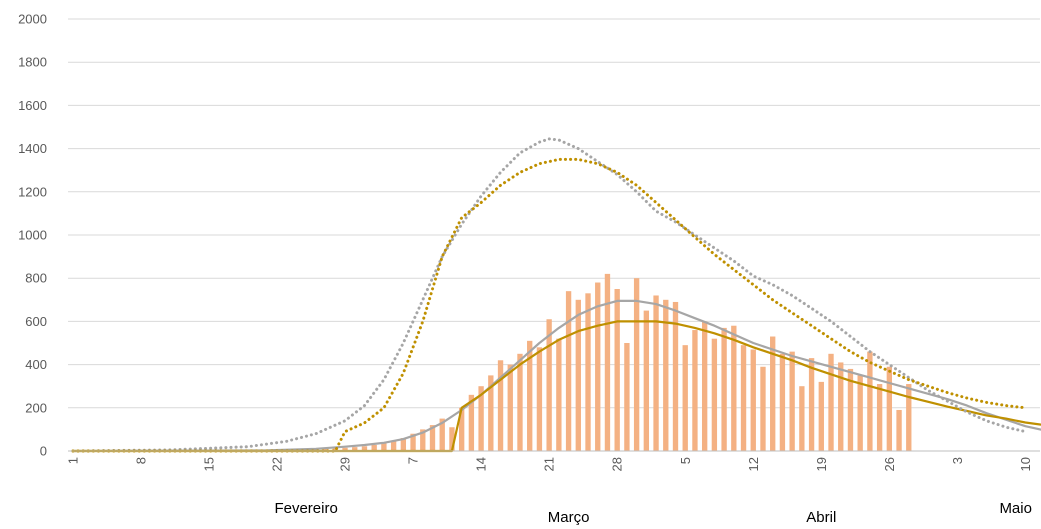  Describe the element at coordinates (652, 513) in the screenshot. I see `month-labels: Fevereiro Março Abril Maio` at that location.